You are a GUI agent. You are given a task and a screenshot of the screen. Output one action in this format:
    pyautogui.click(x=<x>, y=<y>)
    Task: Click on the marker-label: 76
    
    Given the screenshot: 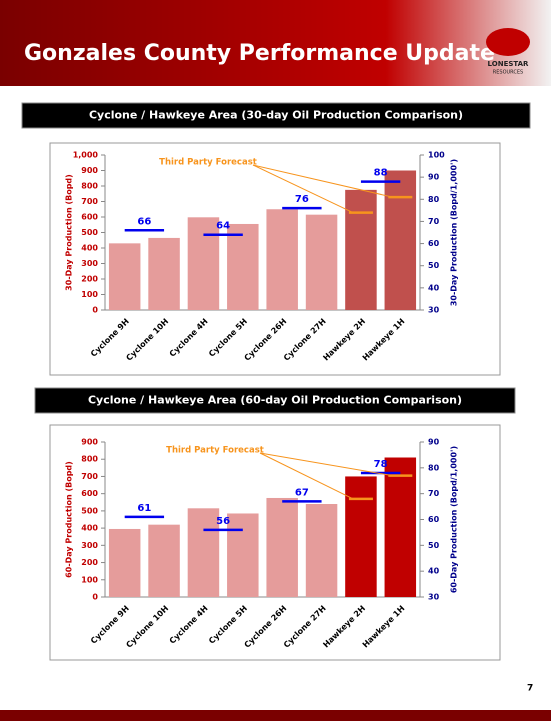 What is the action you would take?
    pyautogui.click(x=302, y=199)
    